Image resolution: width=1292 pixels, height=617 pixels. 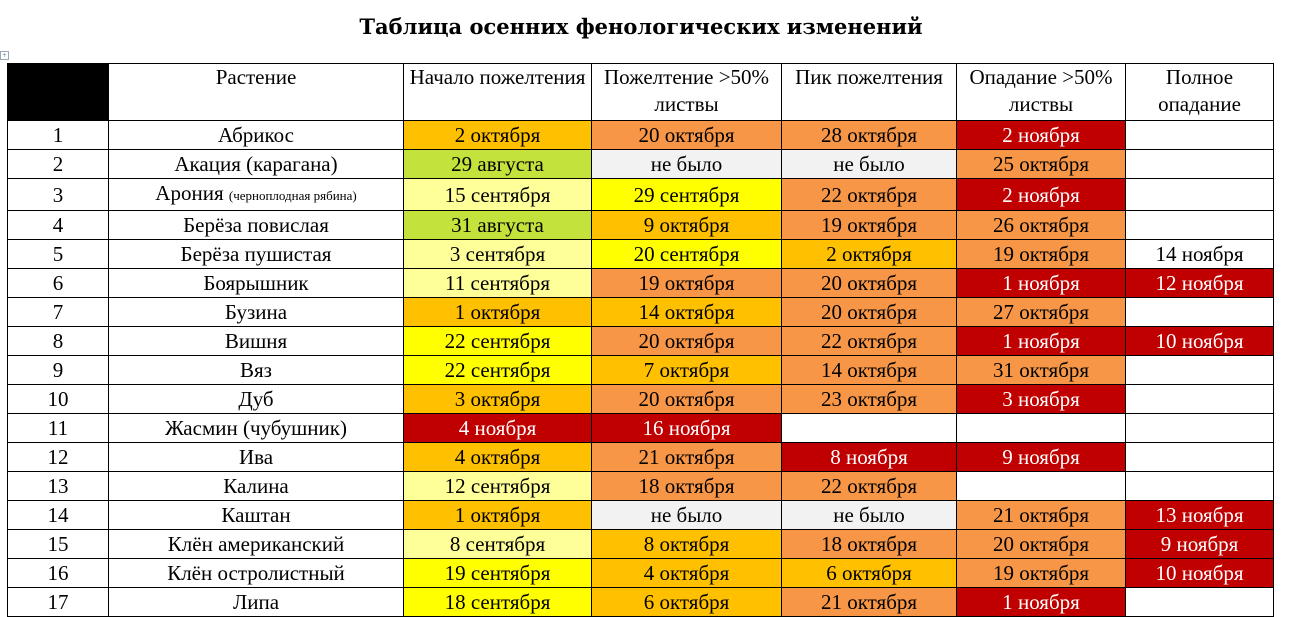 I want to click on plant-name: Липа, so click(x=256, y=602).